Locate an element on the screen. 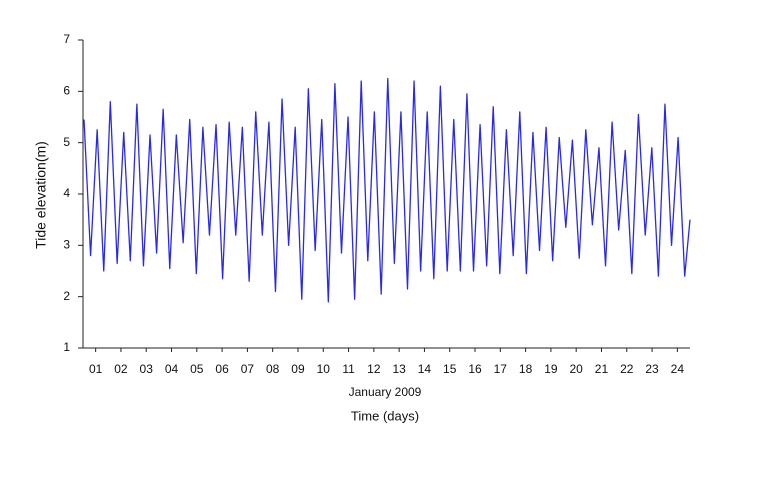 This screenshot has height=491, width=768. x-tick-label: 01 is located at coordinates (96, 369).